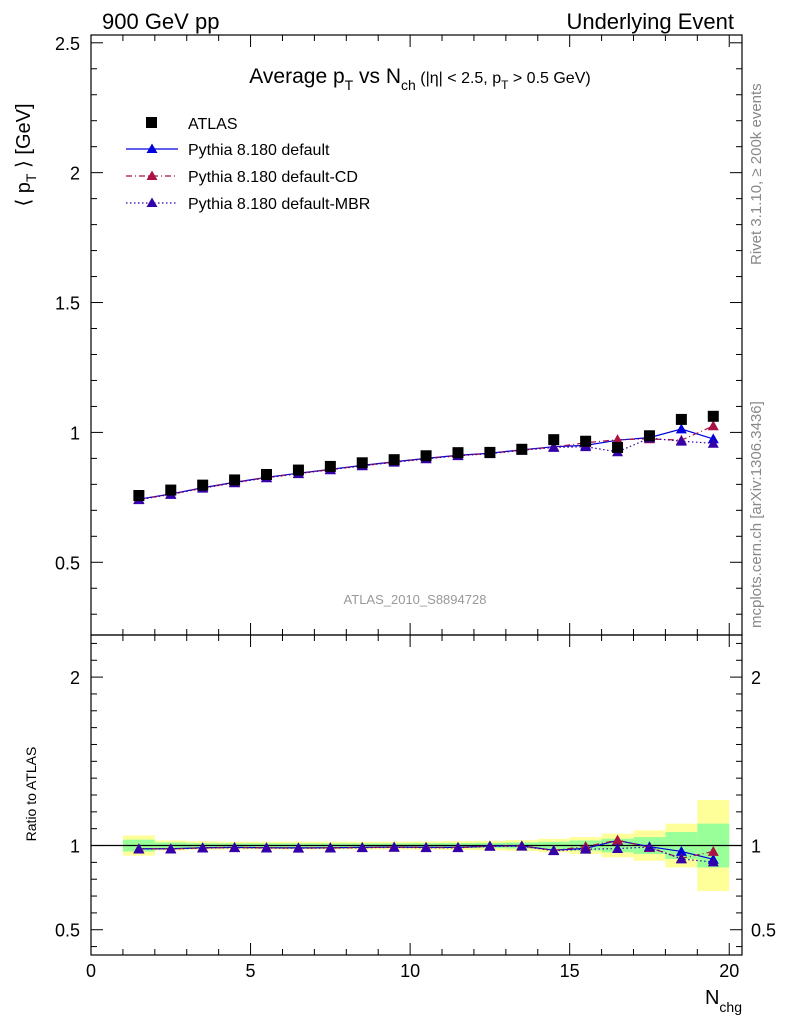 This screenshot has height=1024, width=786. Describe the element at coordinates (75, 678) in the screenshot. I see `ratio-y-tick-label-2: 2` at that location.